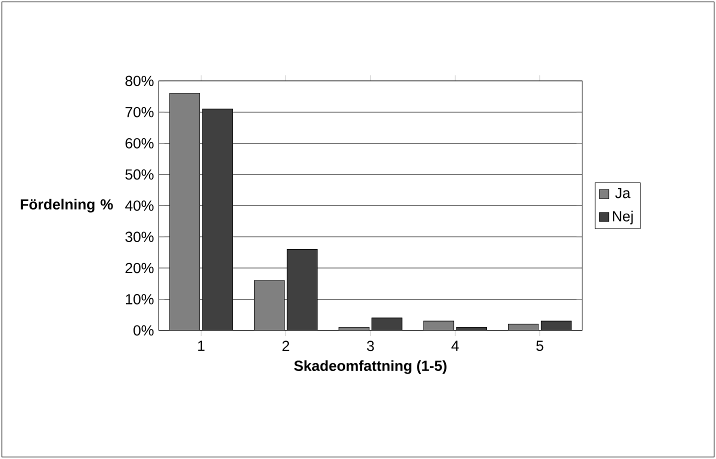 The width and height of the screenshot is (716, 459). I want to click on legend-label: Ja, so click(622, 193).